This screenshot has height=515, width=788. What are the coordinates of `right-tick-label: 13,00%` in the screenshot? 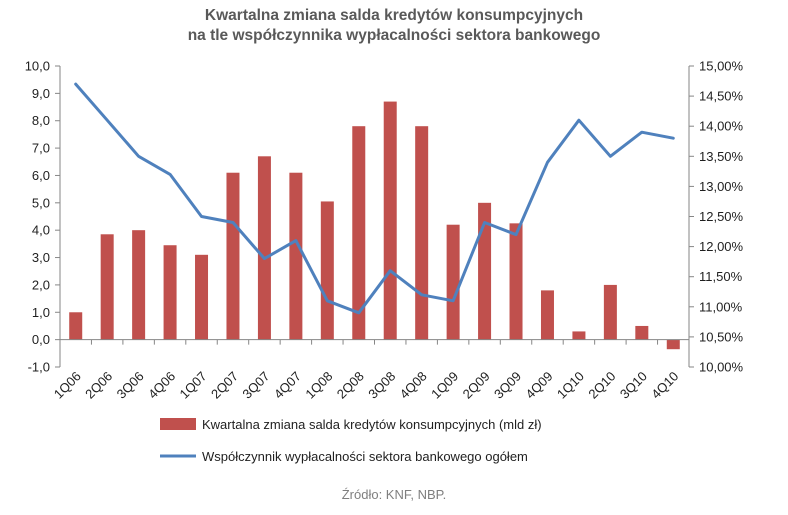 It's located at (721, 186).